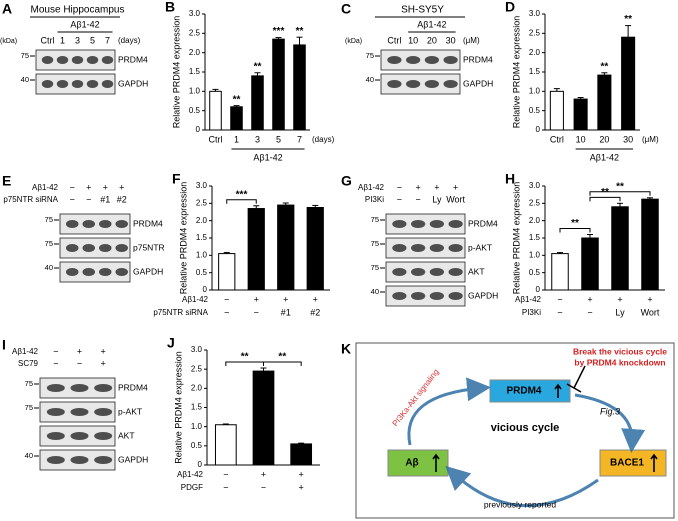  I want to click on y-tick-label: 2.0, so click(535, 52).